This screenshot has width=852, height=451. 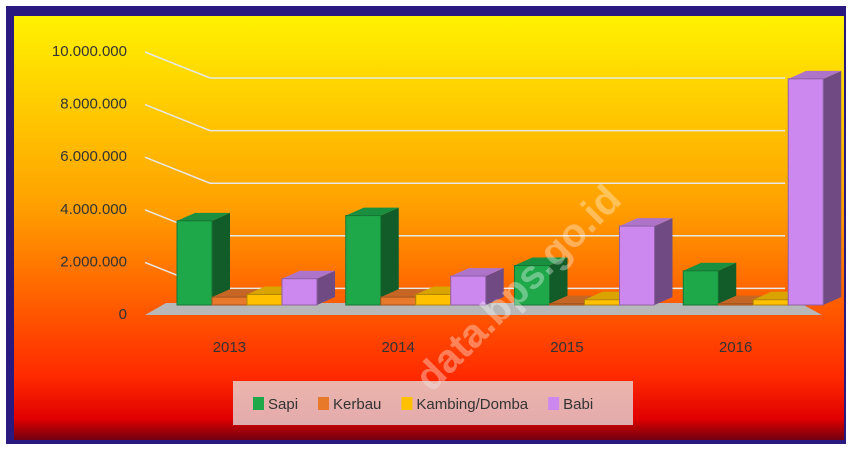 What do you see at coordinates (89, 51) in the screenshot?
I see `y-tick-label: 10.000.000` at bounding box center [89, 51].